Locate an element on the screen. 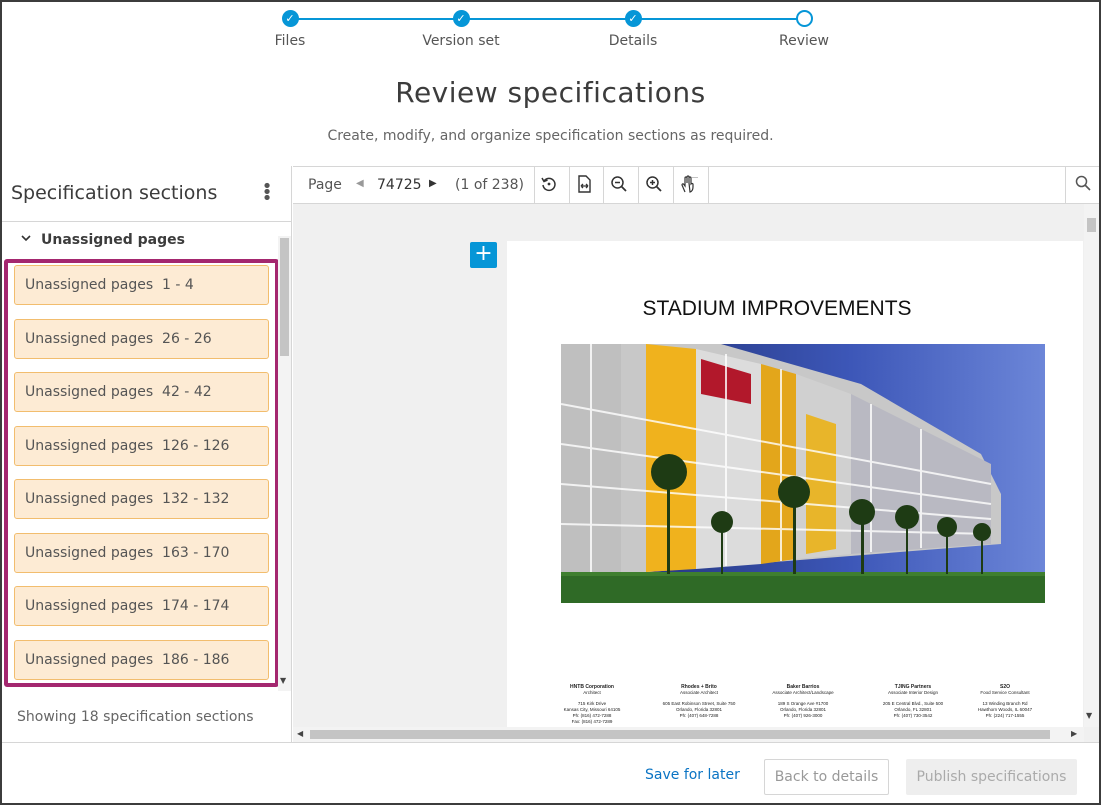  publish-specifications-button: Publish specifications is located at coordinates (991, 777).